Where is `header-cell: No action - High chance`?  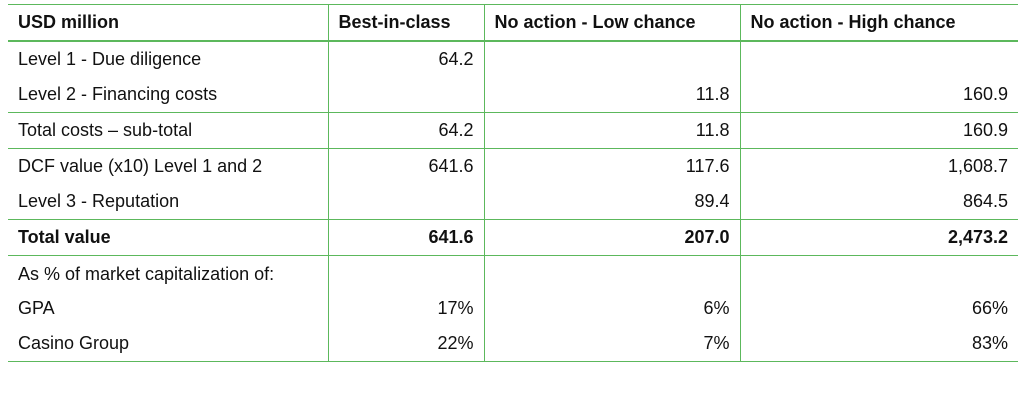
header-cell: No action - High chance is located at coordinates (878, 23).